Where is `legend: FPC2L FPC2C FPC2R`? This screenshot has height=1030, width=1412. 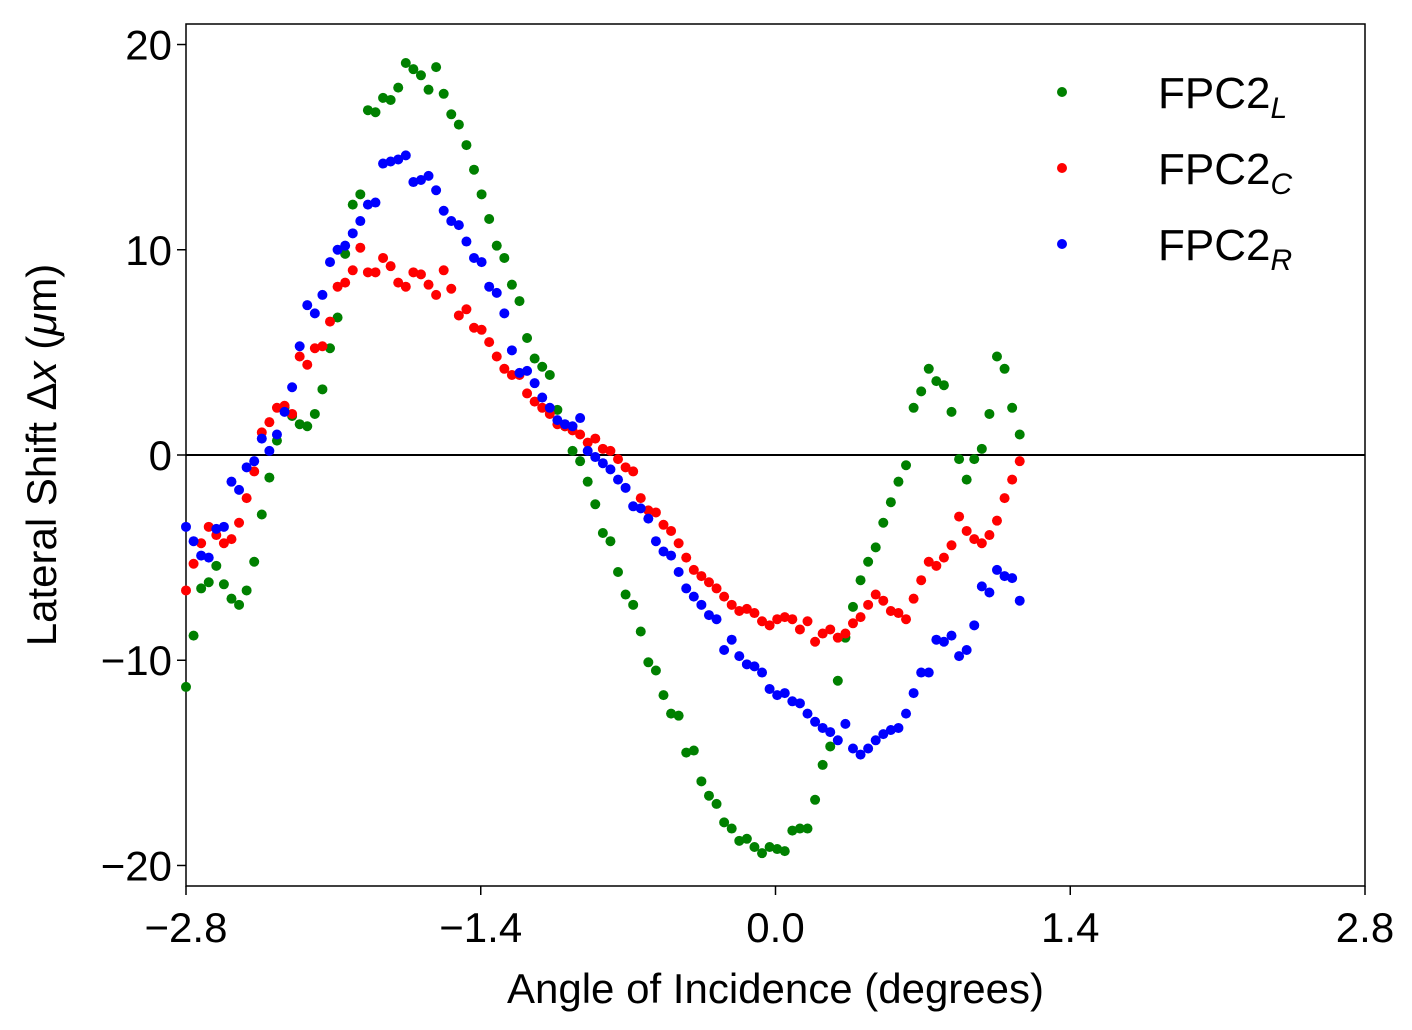
legend: FPC2L FPC2C FPC2R is located at coordinates (1174, 173).